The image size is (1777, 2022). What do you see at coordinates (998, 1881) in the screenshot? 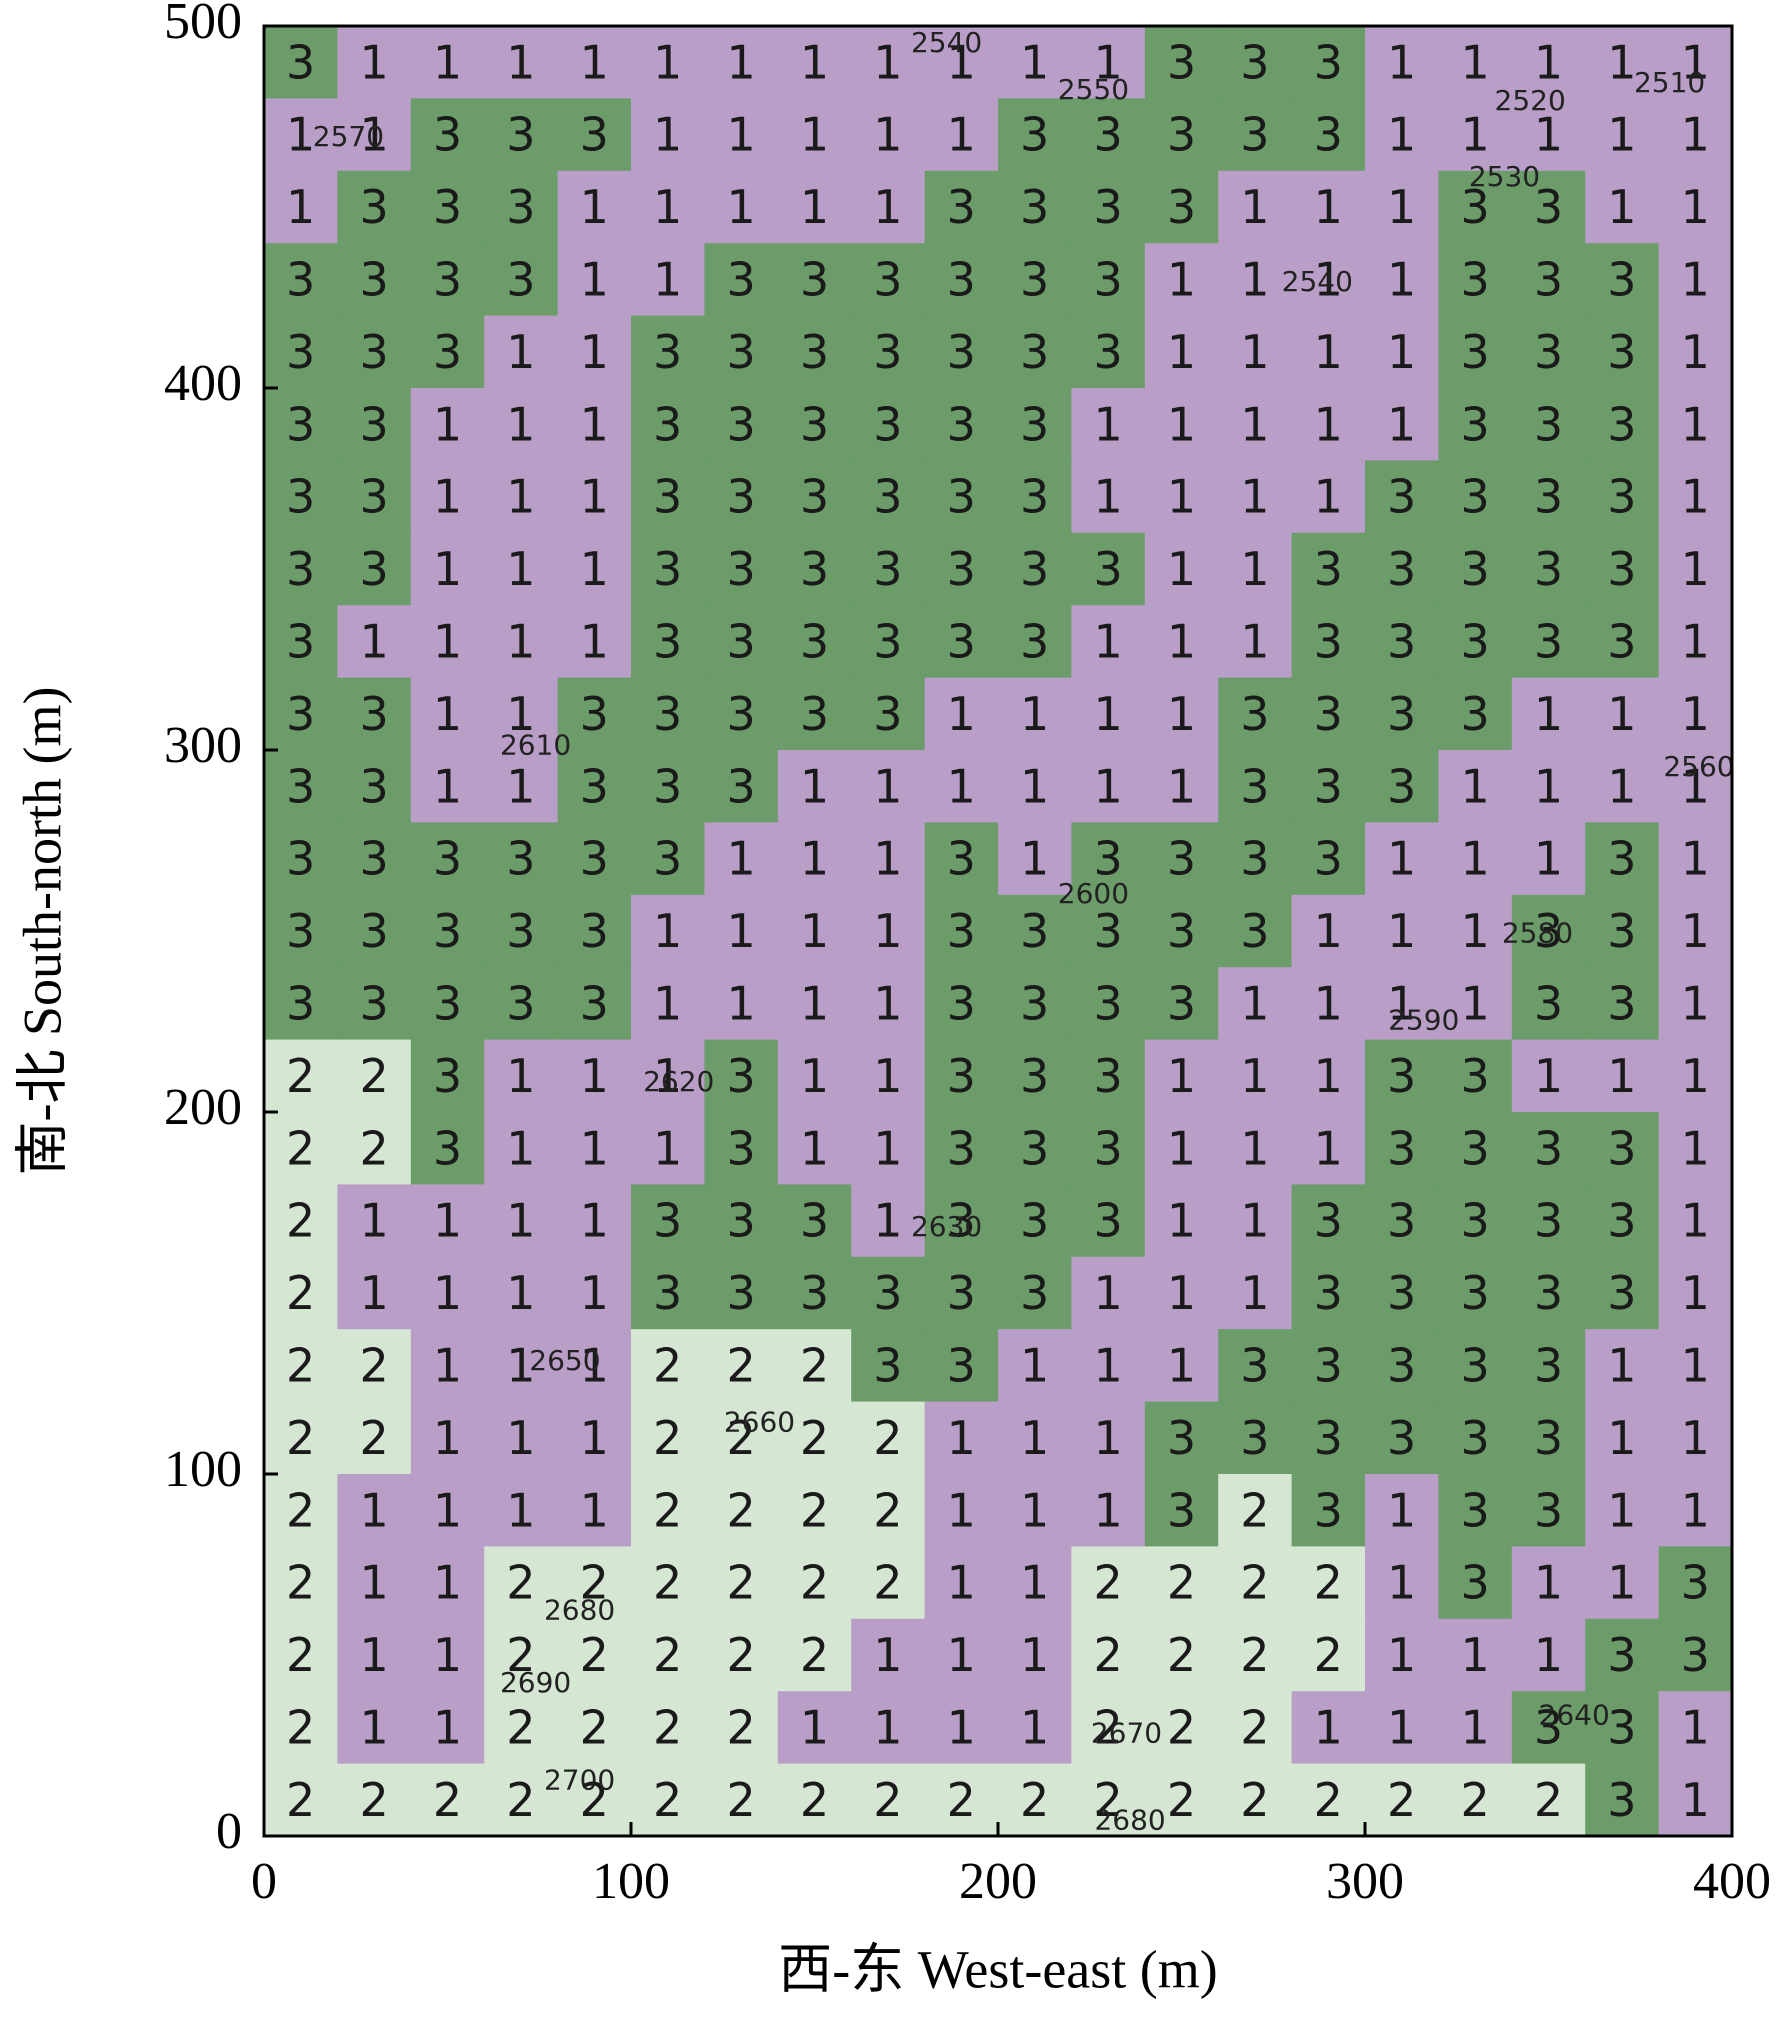
I see `x-tick-label: 200` at bounding box center [998, 1881].